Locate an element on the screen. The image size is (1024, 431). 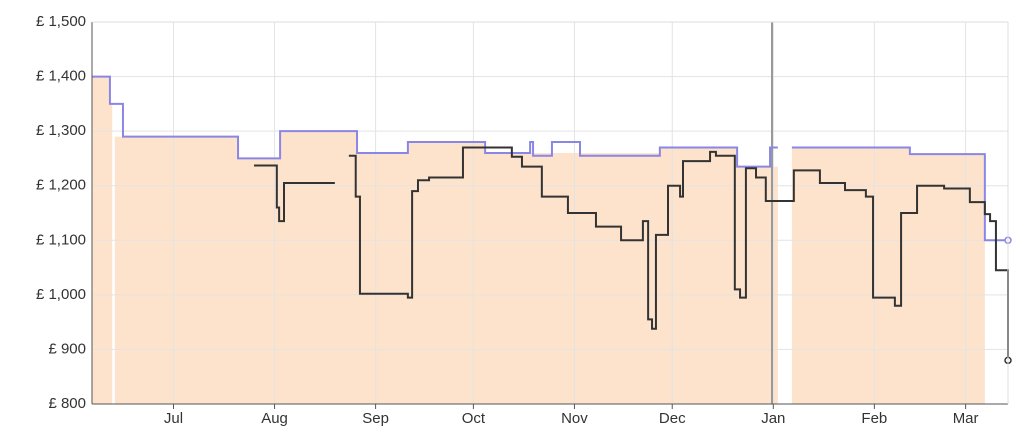
y-tick-label: £ 1,000 is located at coordinates (61, 294).